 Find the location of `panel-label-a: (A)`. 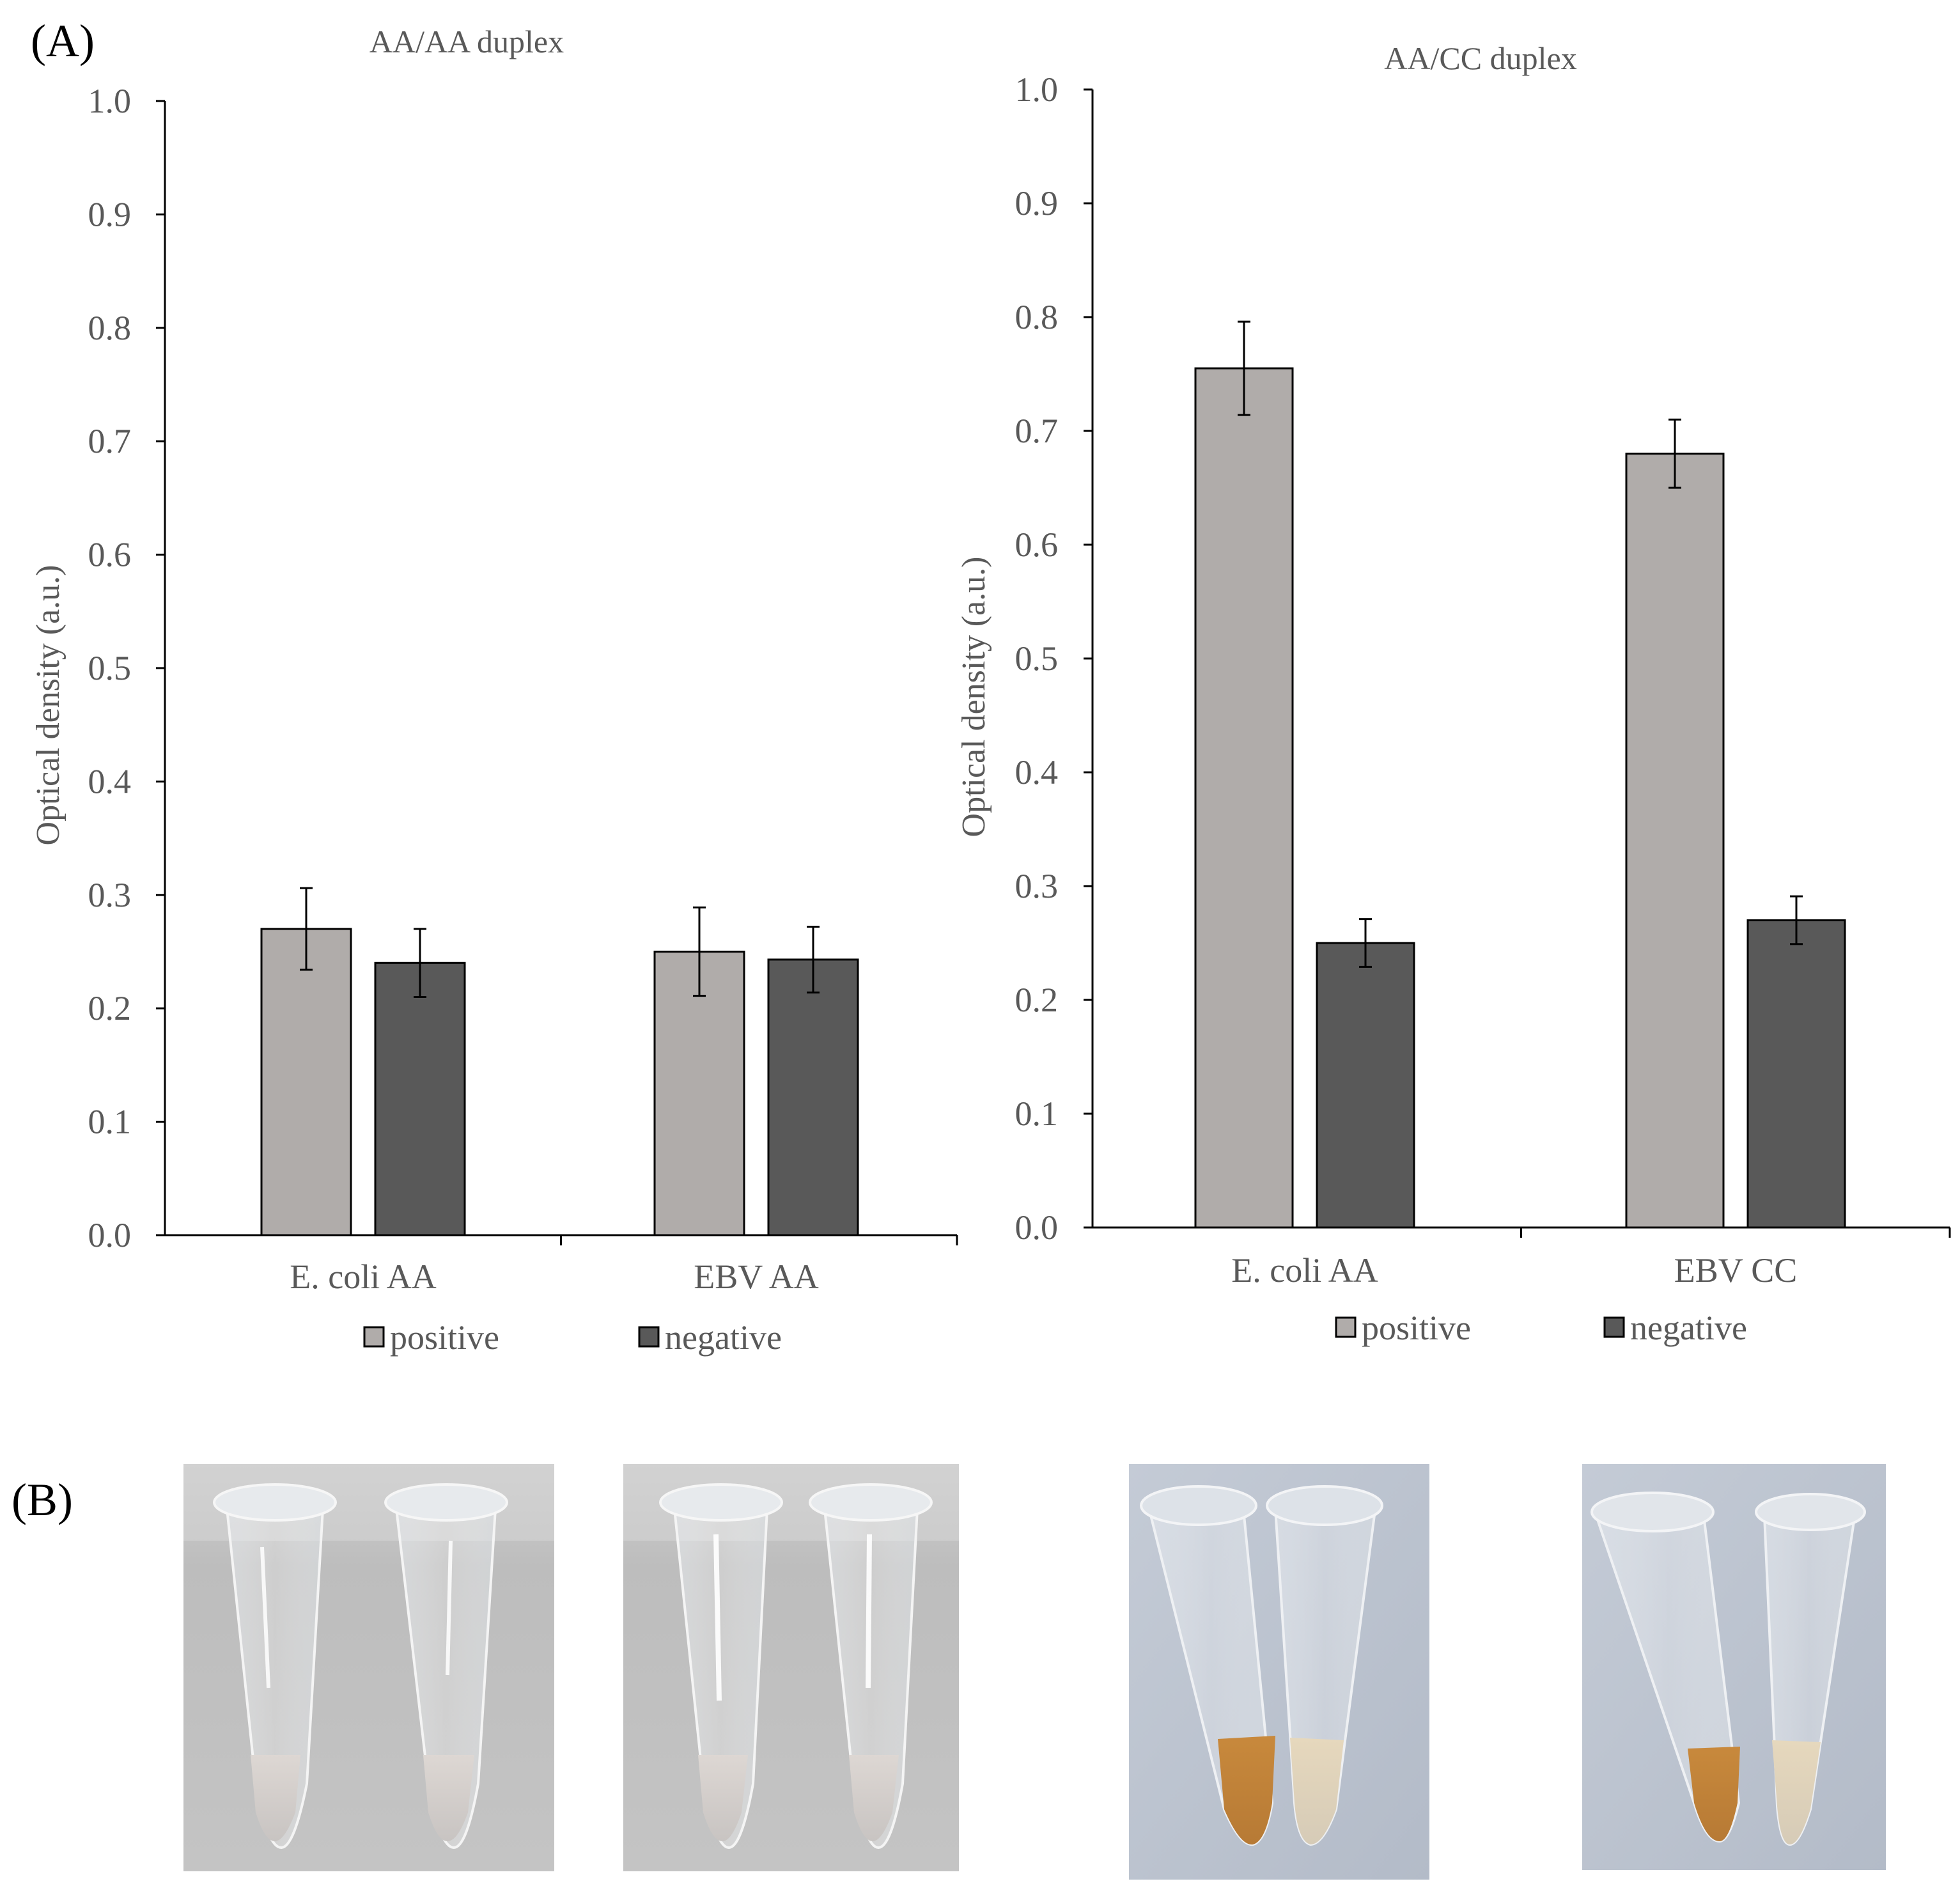

panel-label-a: (A) is located at coordinates (63, 40).